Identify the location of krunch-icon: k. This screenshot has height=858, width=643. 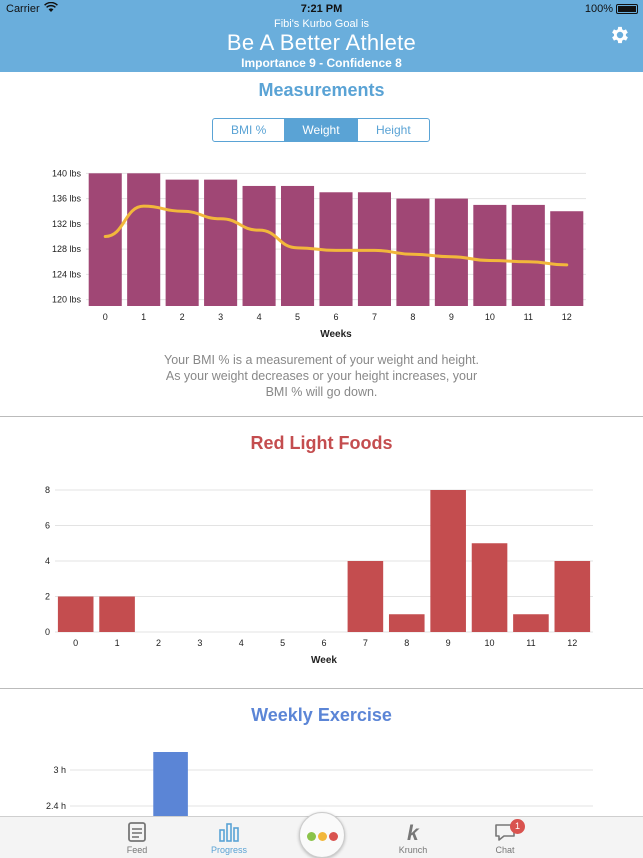
(413, 832).